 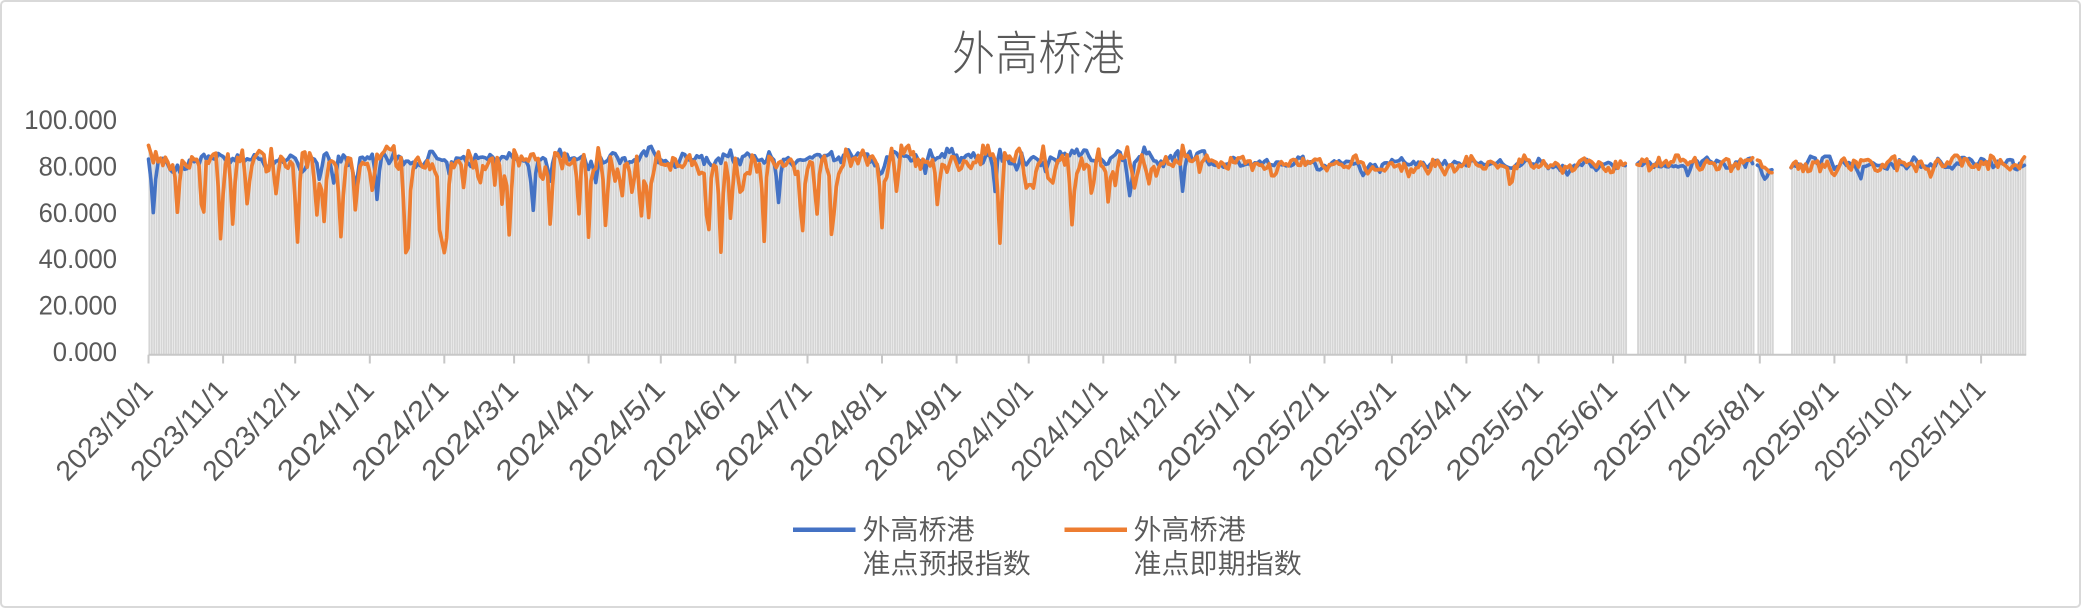 I want to click on svg-text: 80.000, so click(x=78, y=166).